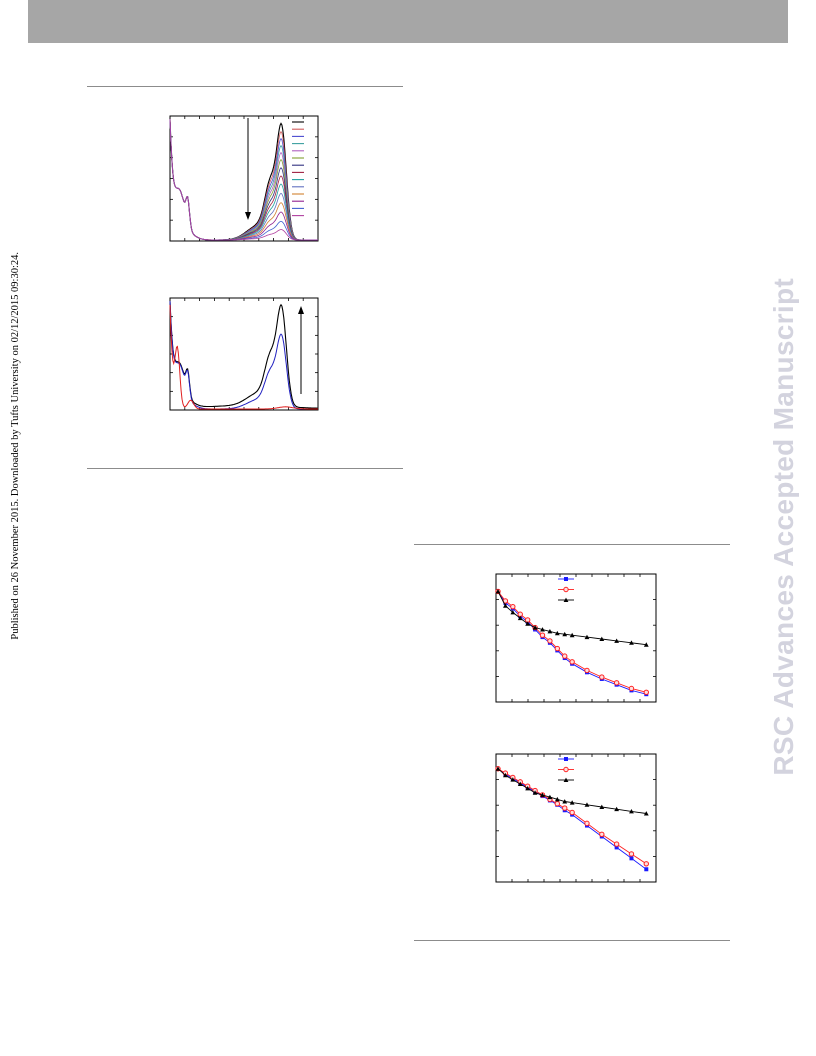 The width and height of the screenshot is (816, 1056). Describe the element at coordinates (301, 310) in the screenshot. I see `increase-arrow-head` at that location.